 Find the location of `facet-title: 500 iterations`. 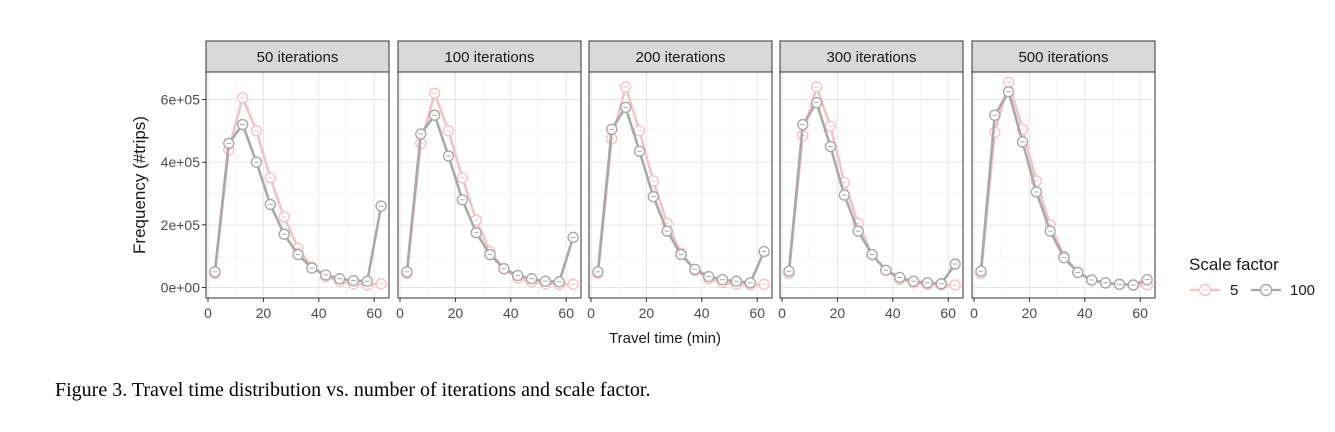

facet-title: 500 iterations is located at coordinates (1063, 57).